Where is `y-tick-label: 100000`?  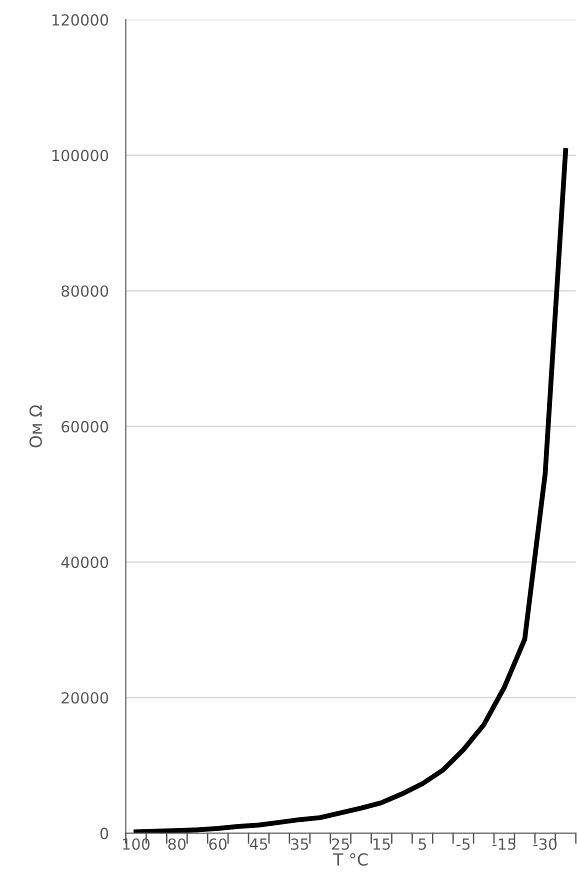
y-tick-label: 100000 is located at coordinates (80, 156).